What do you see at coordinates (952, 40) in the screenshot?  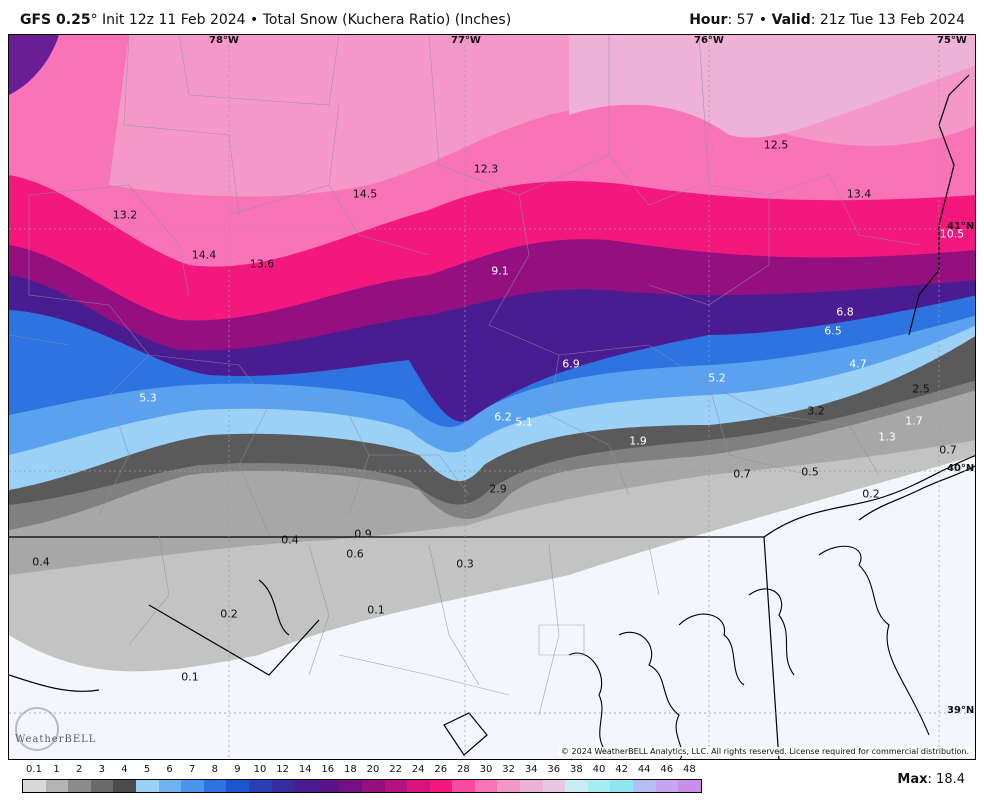 I see `lon-label-75w: 75°W` at bounding box center [952, 40].